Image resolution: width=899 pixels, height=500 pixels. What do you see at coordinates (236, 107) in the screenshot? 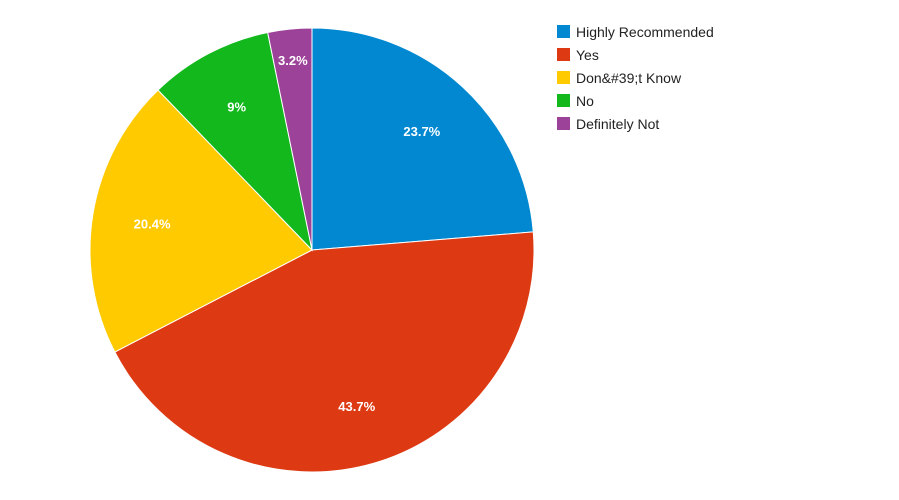
I see `slice-label-no: 9%` at bounding box center [236, 107].